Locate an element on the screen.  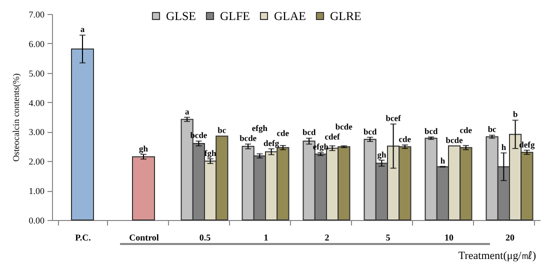
y-tick-label: 0.00 is located at coordinates (36, 221).